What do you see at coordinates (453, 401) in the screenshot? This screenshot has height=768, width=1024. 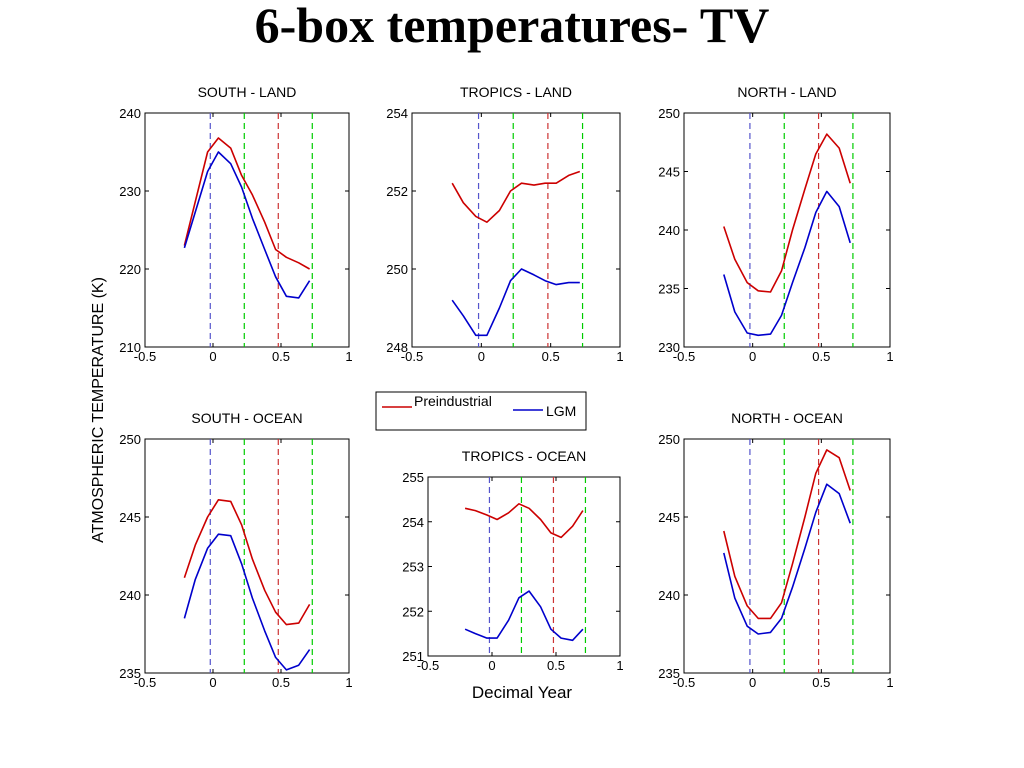 I see `legend-label-preindustrial: Preindustrial` at bounding box center [453, 401].